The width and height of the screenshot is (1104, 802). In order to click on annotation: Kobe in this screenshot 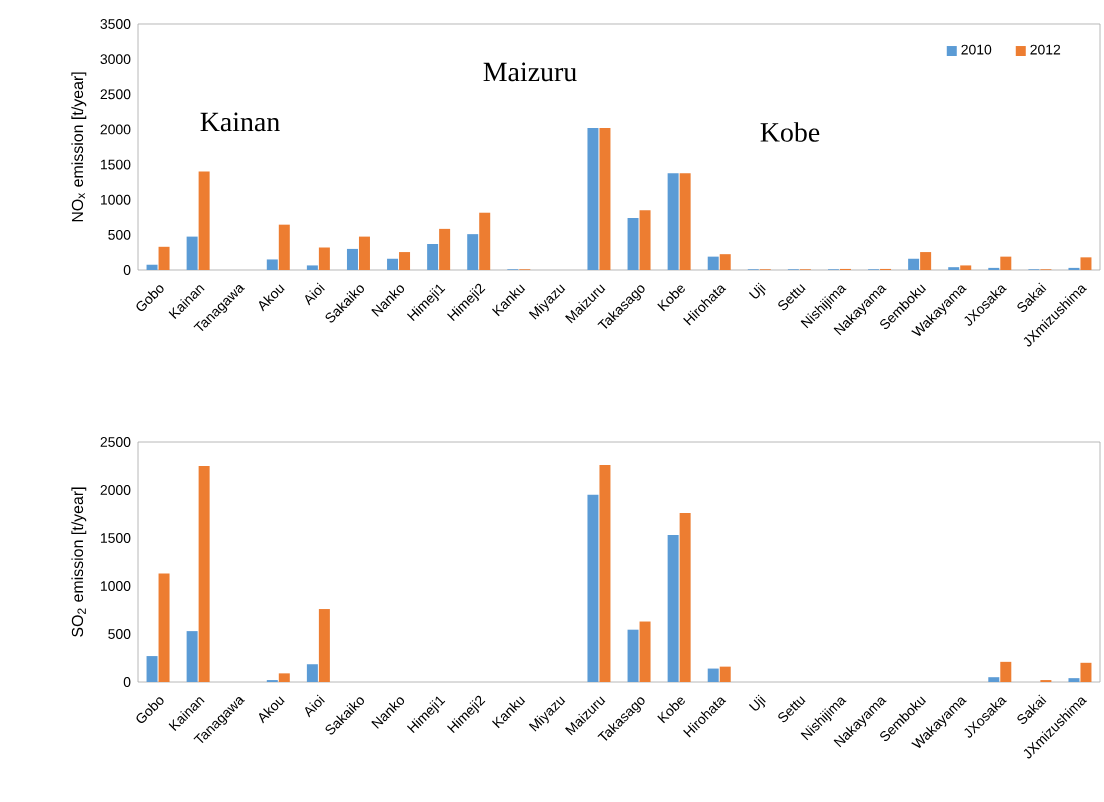, I will do `click(790, 132)`.